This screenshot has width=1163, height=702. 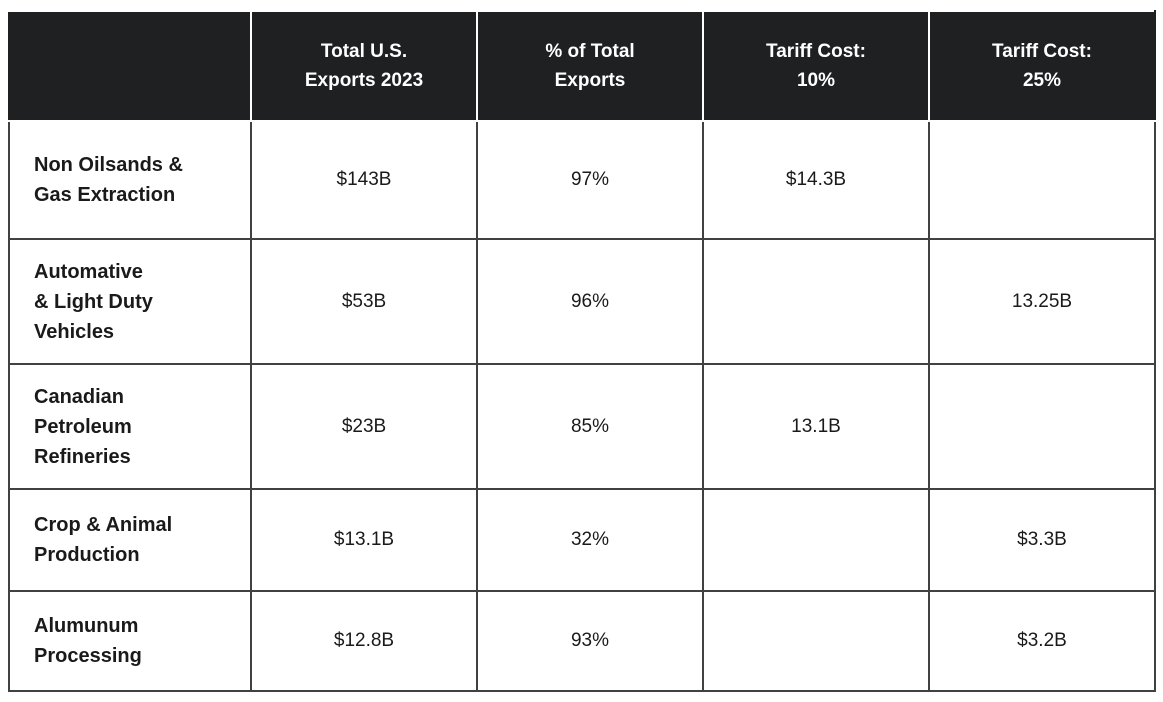 I want to click on cell-pct: 93%, so click(x=590, y=641).